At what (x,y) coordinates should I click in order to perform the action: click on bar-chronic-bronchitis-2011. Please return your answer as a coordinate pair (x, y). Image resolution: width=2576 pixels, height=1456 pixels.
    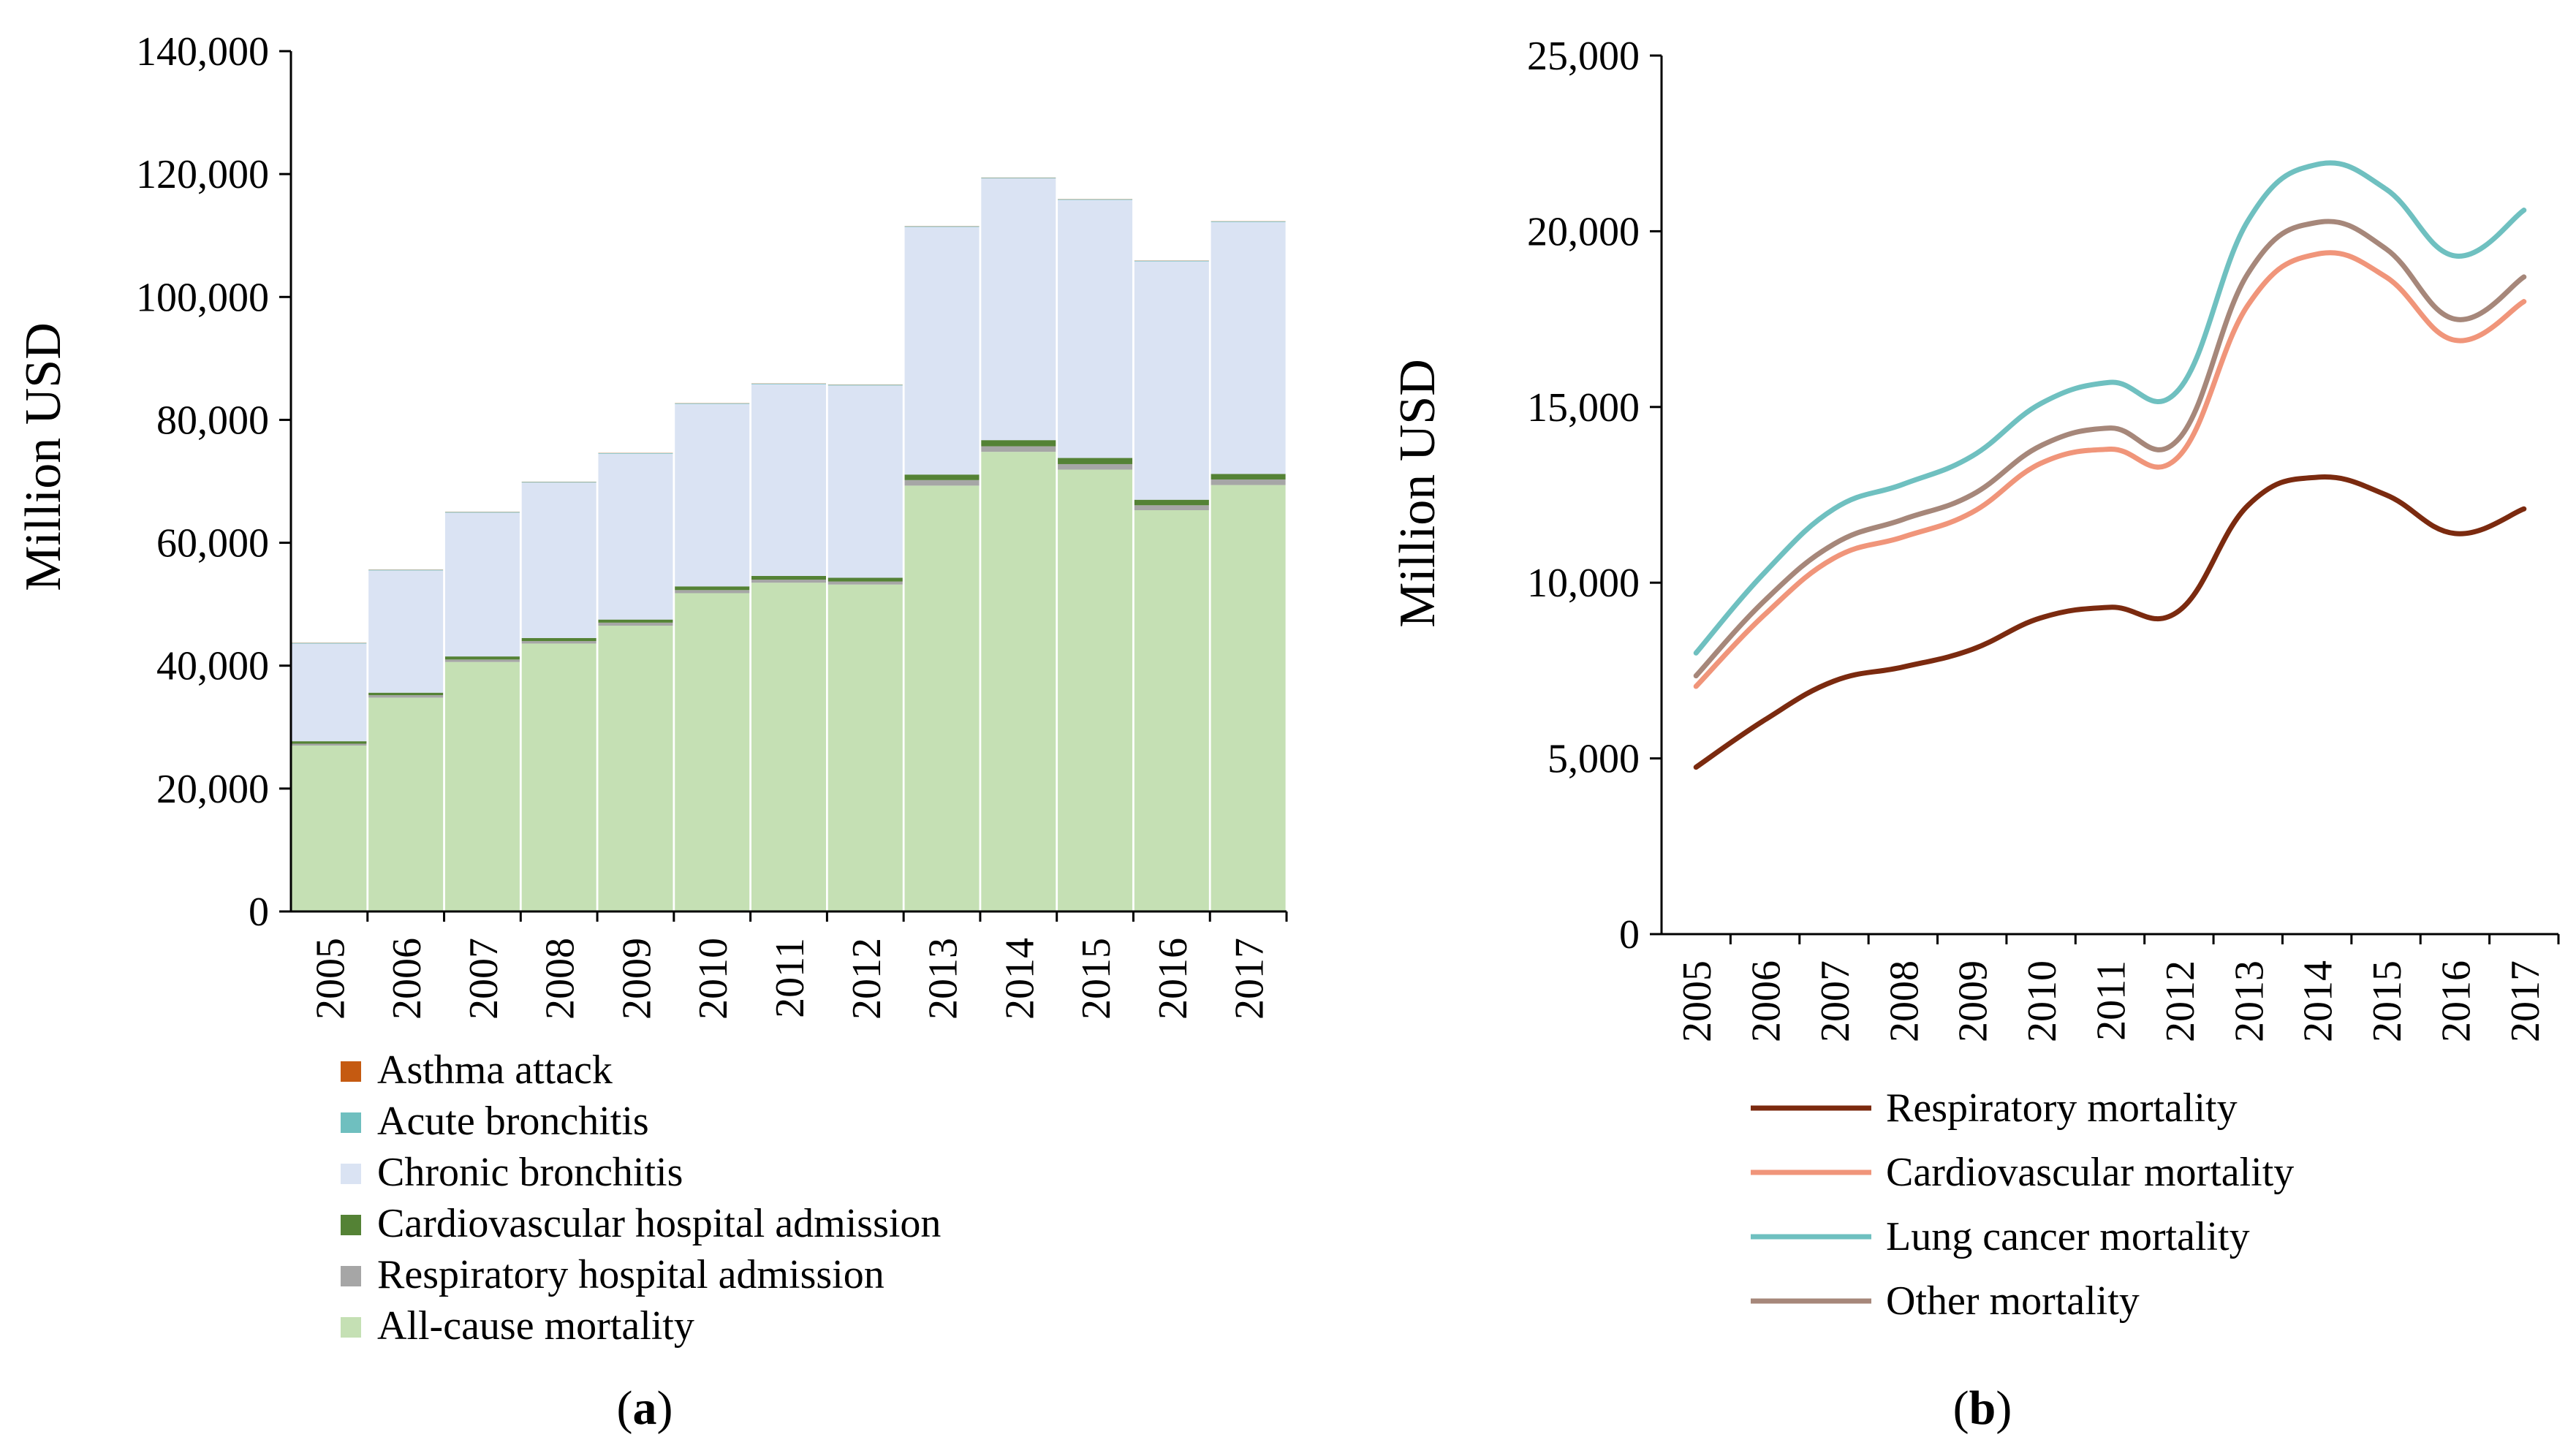
    Looking at the image, I should click on (788, 480).